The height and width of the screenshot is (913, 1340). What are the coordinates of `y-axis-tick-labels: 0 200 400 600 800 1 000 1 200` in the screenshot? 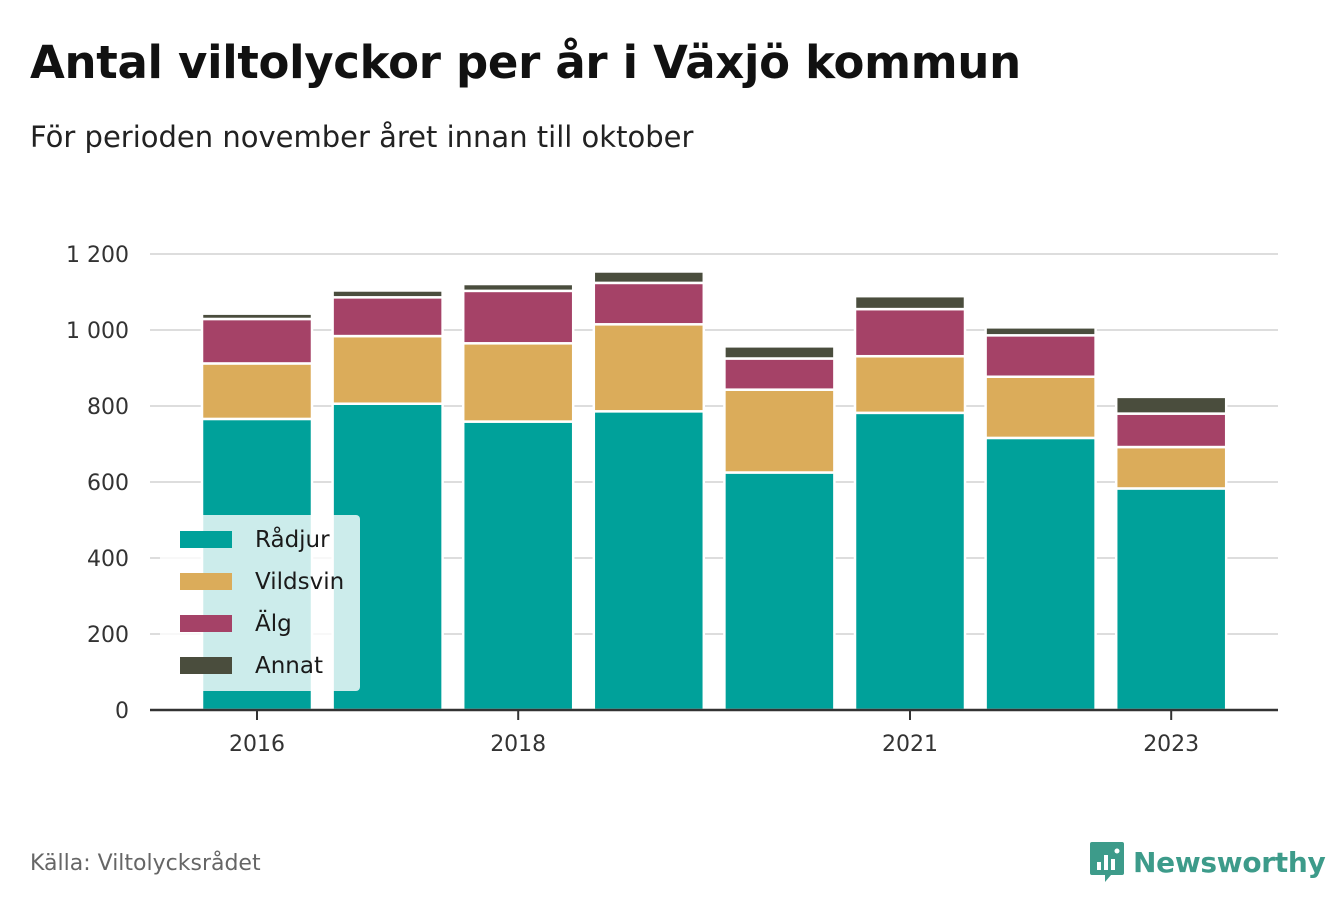 It's located at (97, 483).